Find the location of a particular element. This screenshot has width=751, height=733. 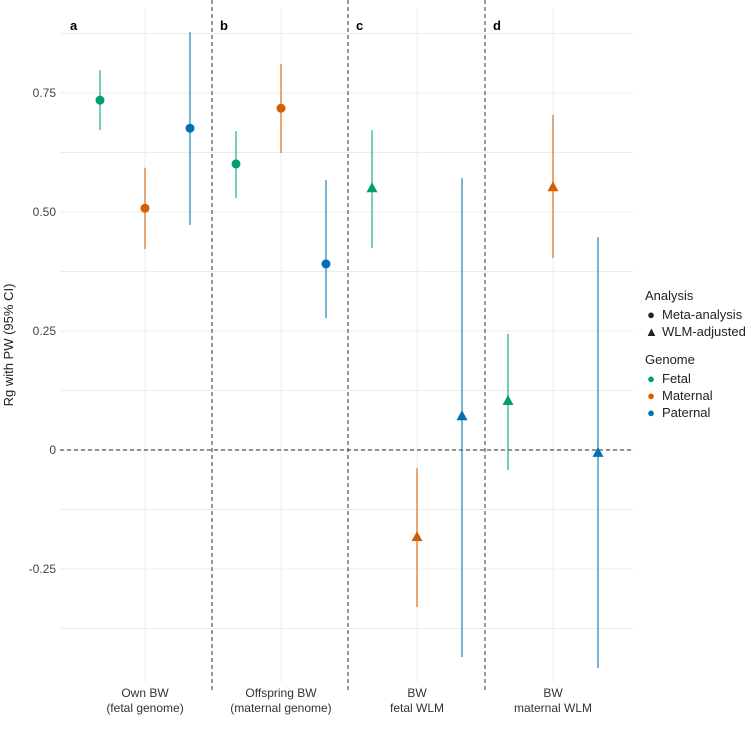

legend-item-paternal: ● Paternal is located at coordinates (695, 412).